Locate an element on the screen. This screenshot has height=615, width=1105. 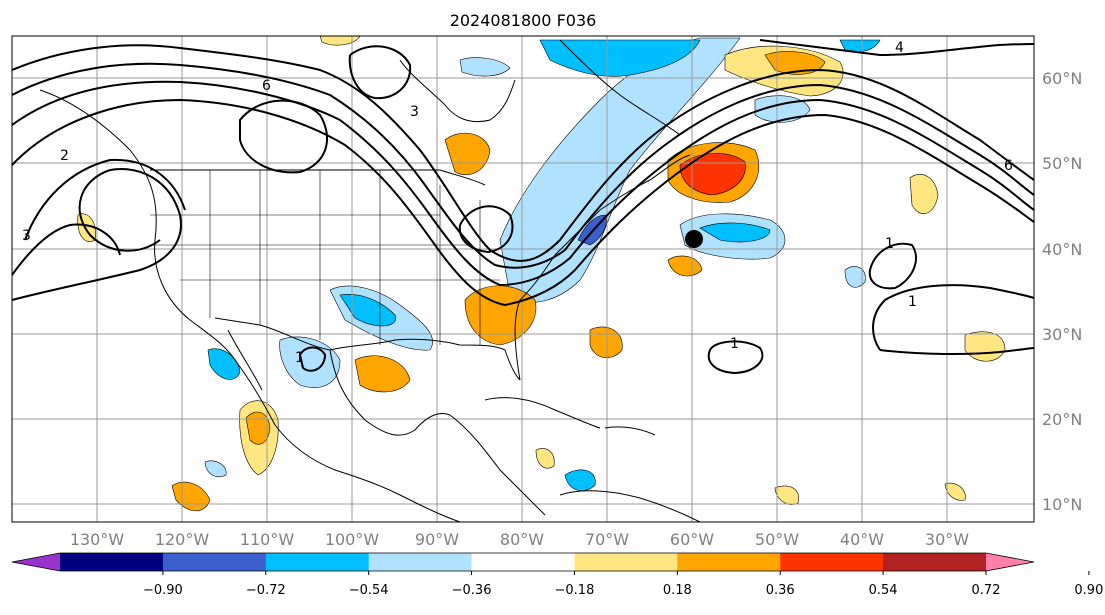
lon-label: 30°W is located at coordinates (947, 539).